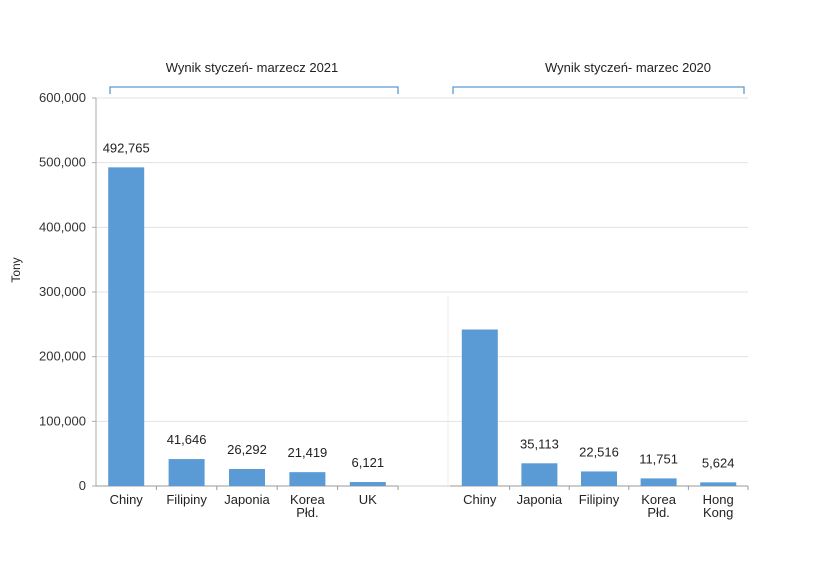  What do you see at coordinates (126, 147) in the screenshot?
I see `data-label: 492,765` at bounding box center [126, 147].